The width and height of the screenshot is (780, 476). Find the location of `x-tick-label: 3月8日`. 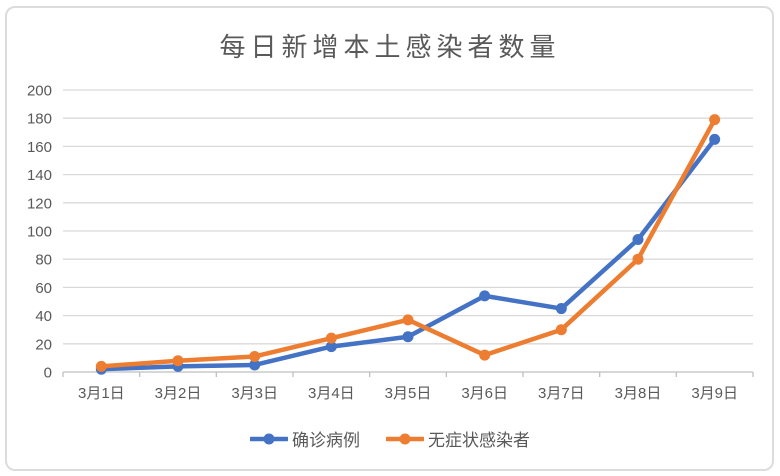

x-tick-label: 3月8日 is located at coordinates (638, 393).